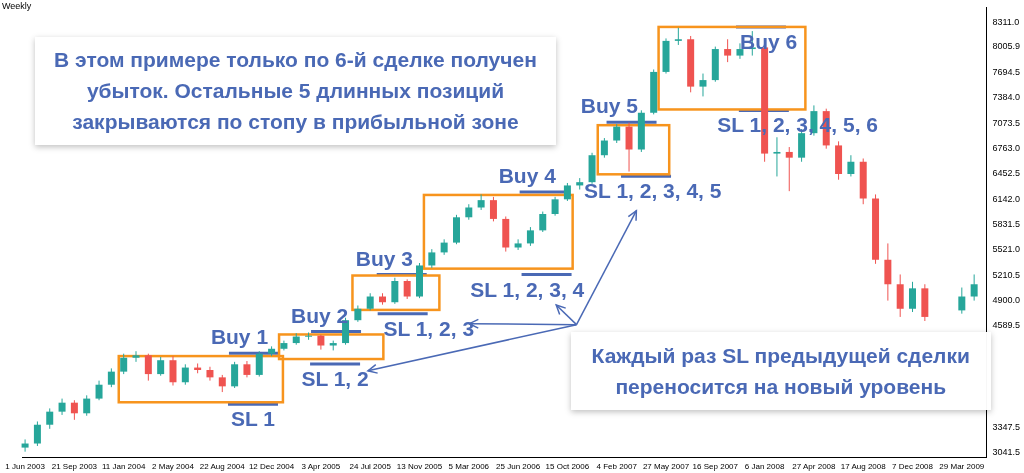  What do you see at coordinates (567, 467) in the screenshot?
I see `x-tick-label: 15 Oct 2006` at bounding box center [567, 467].